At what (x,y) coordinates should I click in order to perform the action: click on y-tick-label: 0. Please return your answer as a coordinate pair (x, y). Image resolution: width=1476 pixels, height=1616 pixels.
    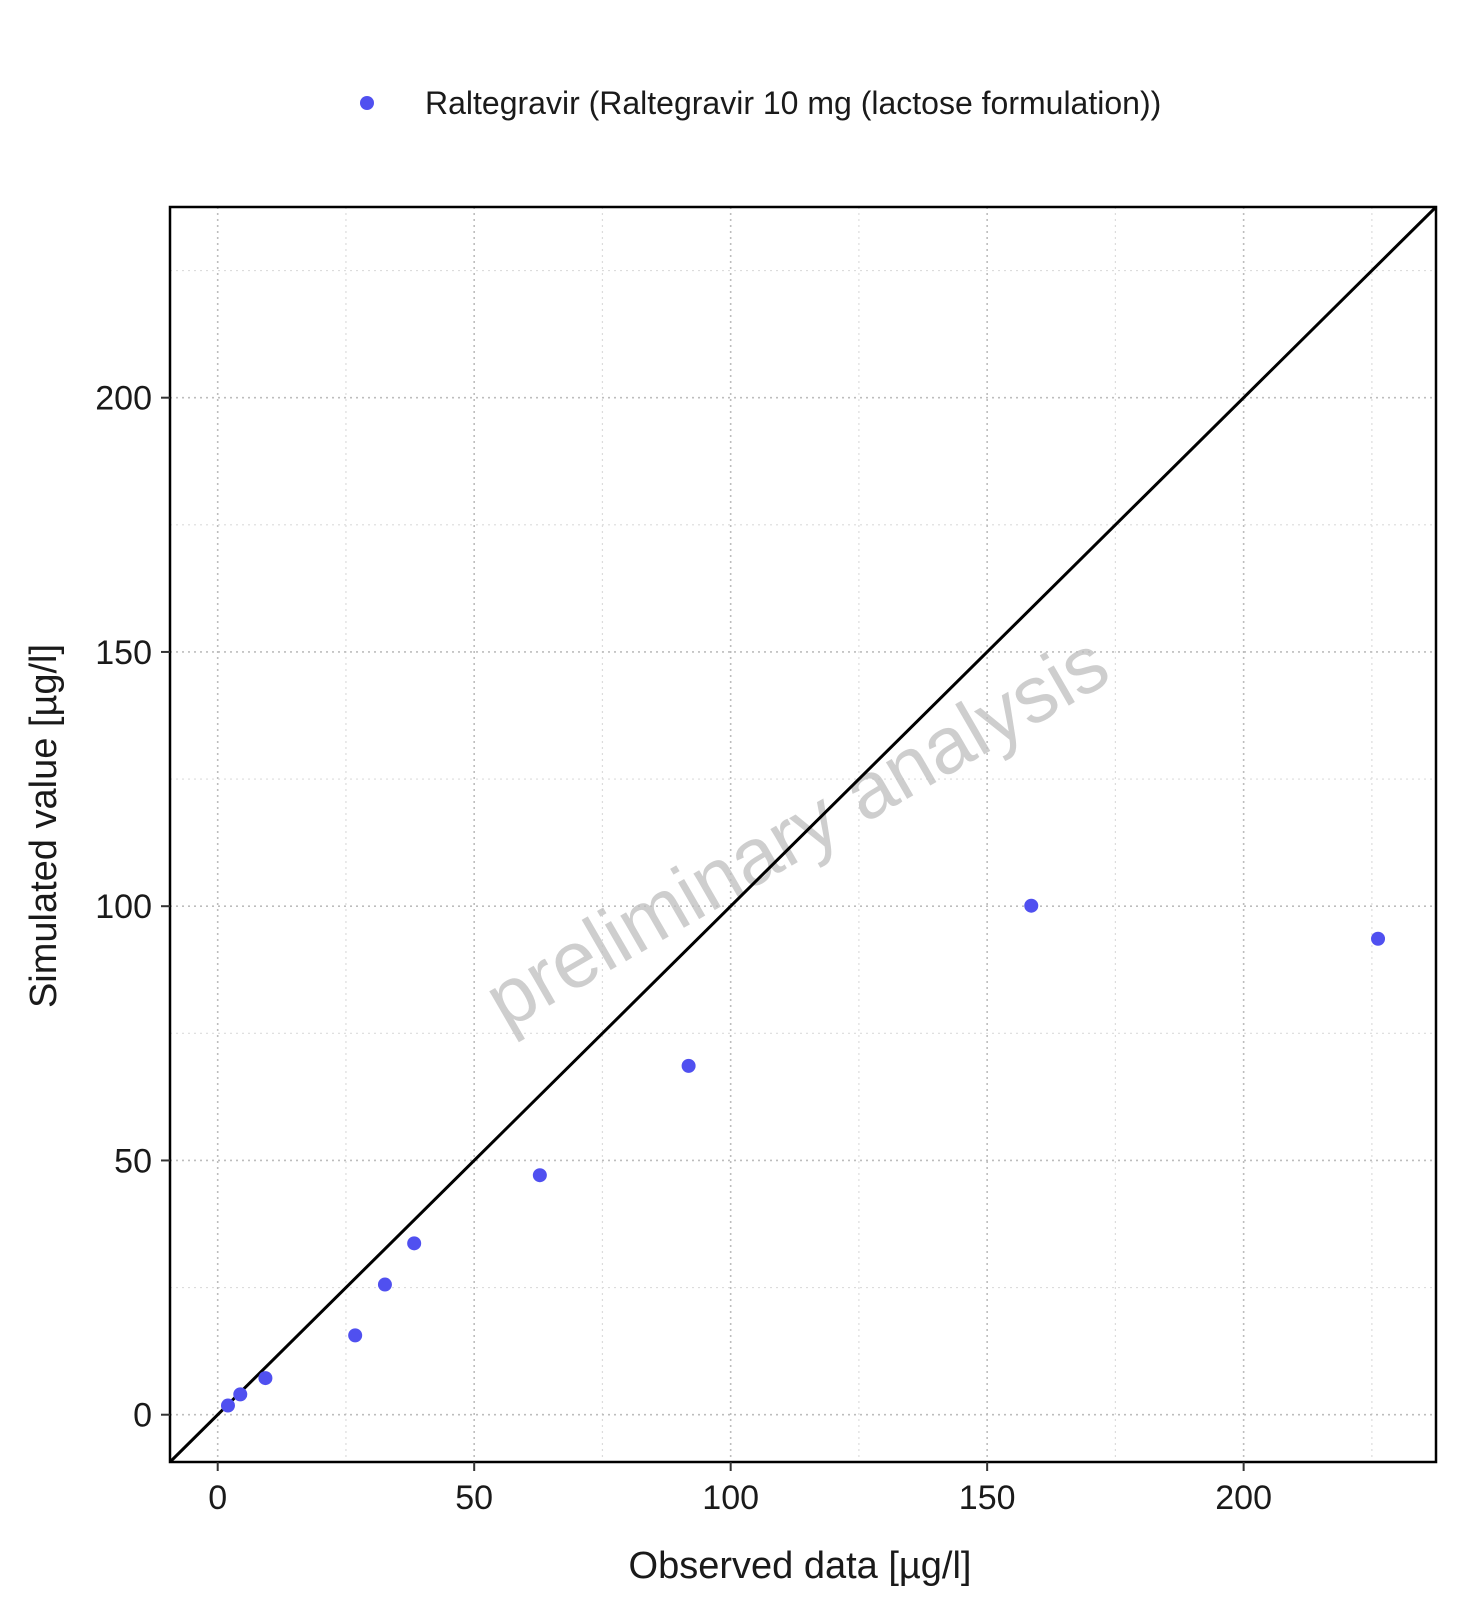
    Looking at the image, I should click on (142, 1416).